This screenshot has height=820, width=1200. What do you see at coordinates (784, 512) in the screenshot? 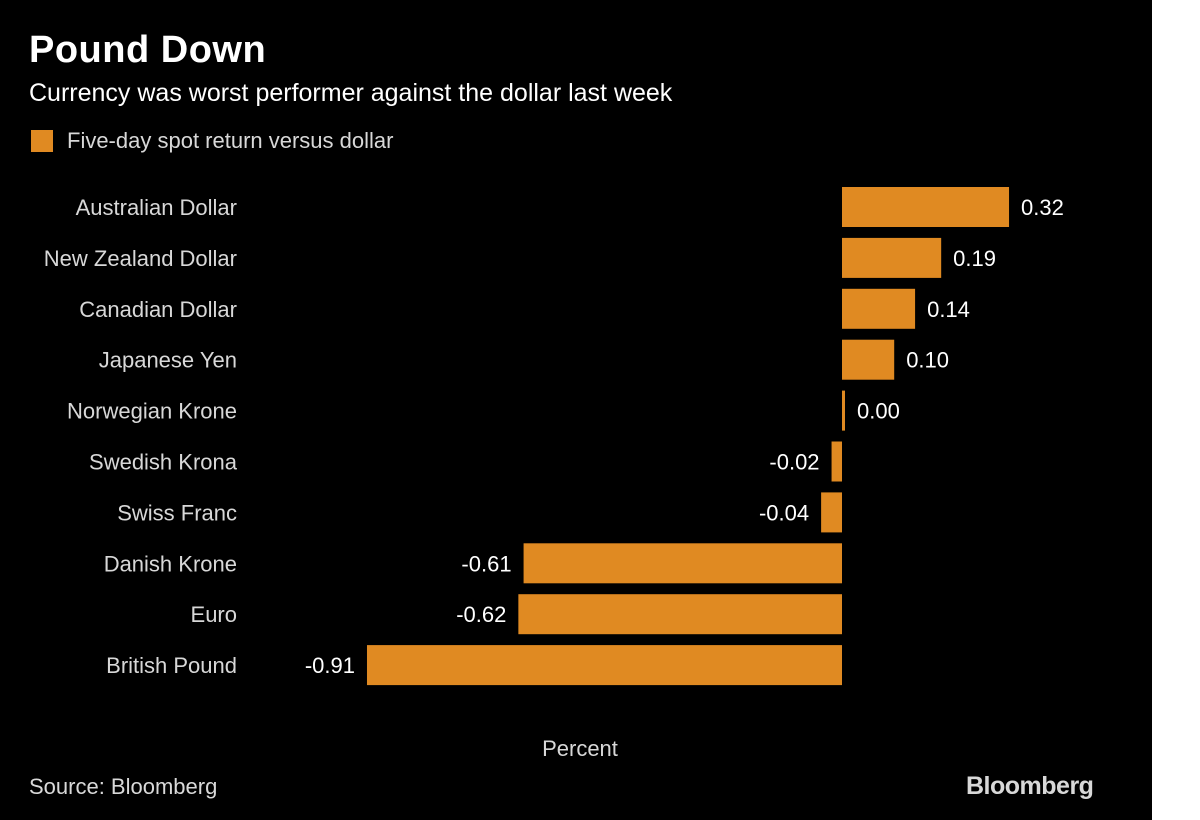
I see `value-label: -0.04` at bounding box center [784, 512].